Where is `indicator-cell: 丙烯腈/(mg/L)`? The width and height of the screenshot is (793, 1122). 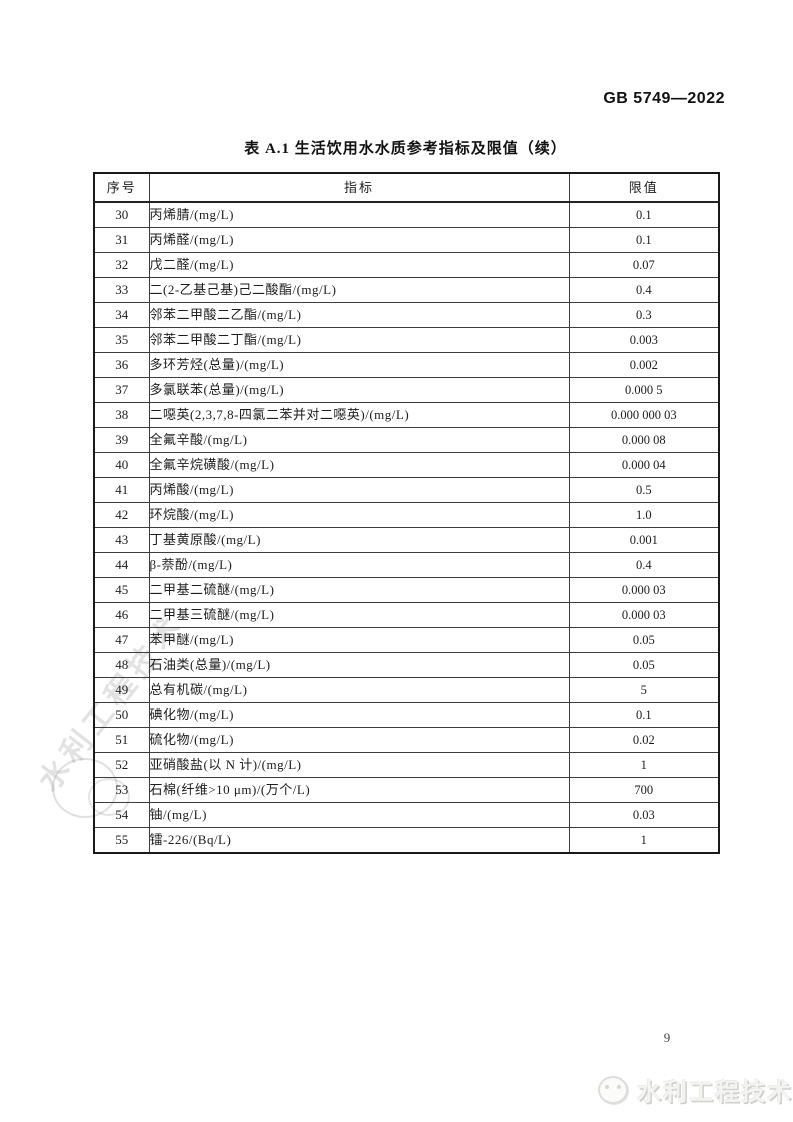 indicator-cell: 丙烯腈/(mg/L) is located at coordinates (359, 214).